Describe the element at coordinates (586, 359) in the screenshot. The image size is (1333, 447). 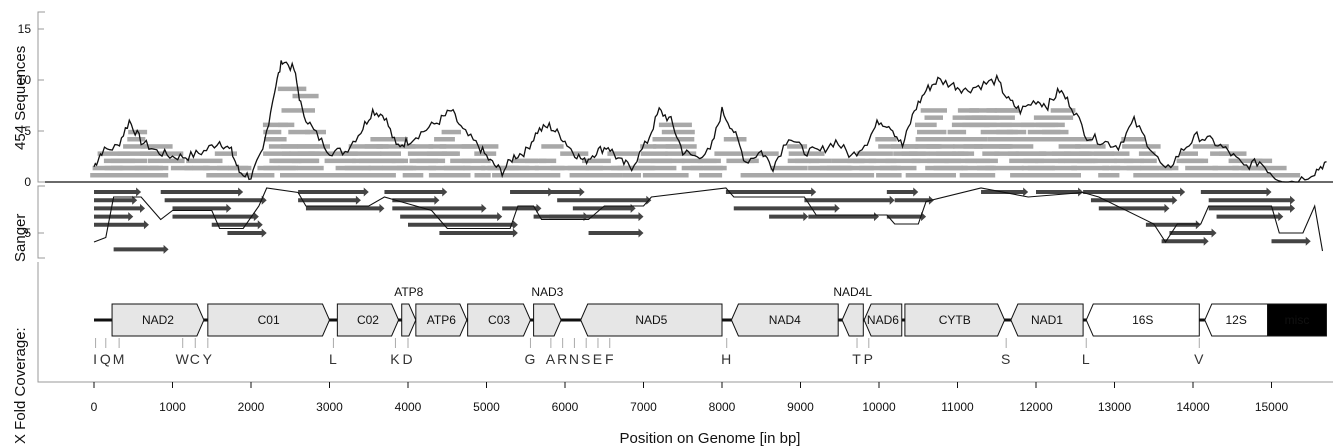
I see `trna-label: S` at that location.